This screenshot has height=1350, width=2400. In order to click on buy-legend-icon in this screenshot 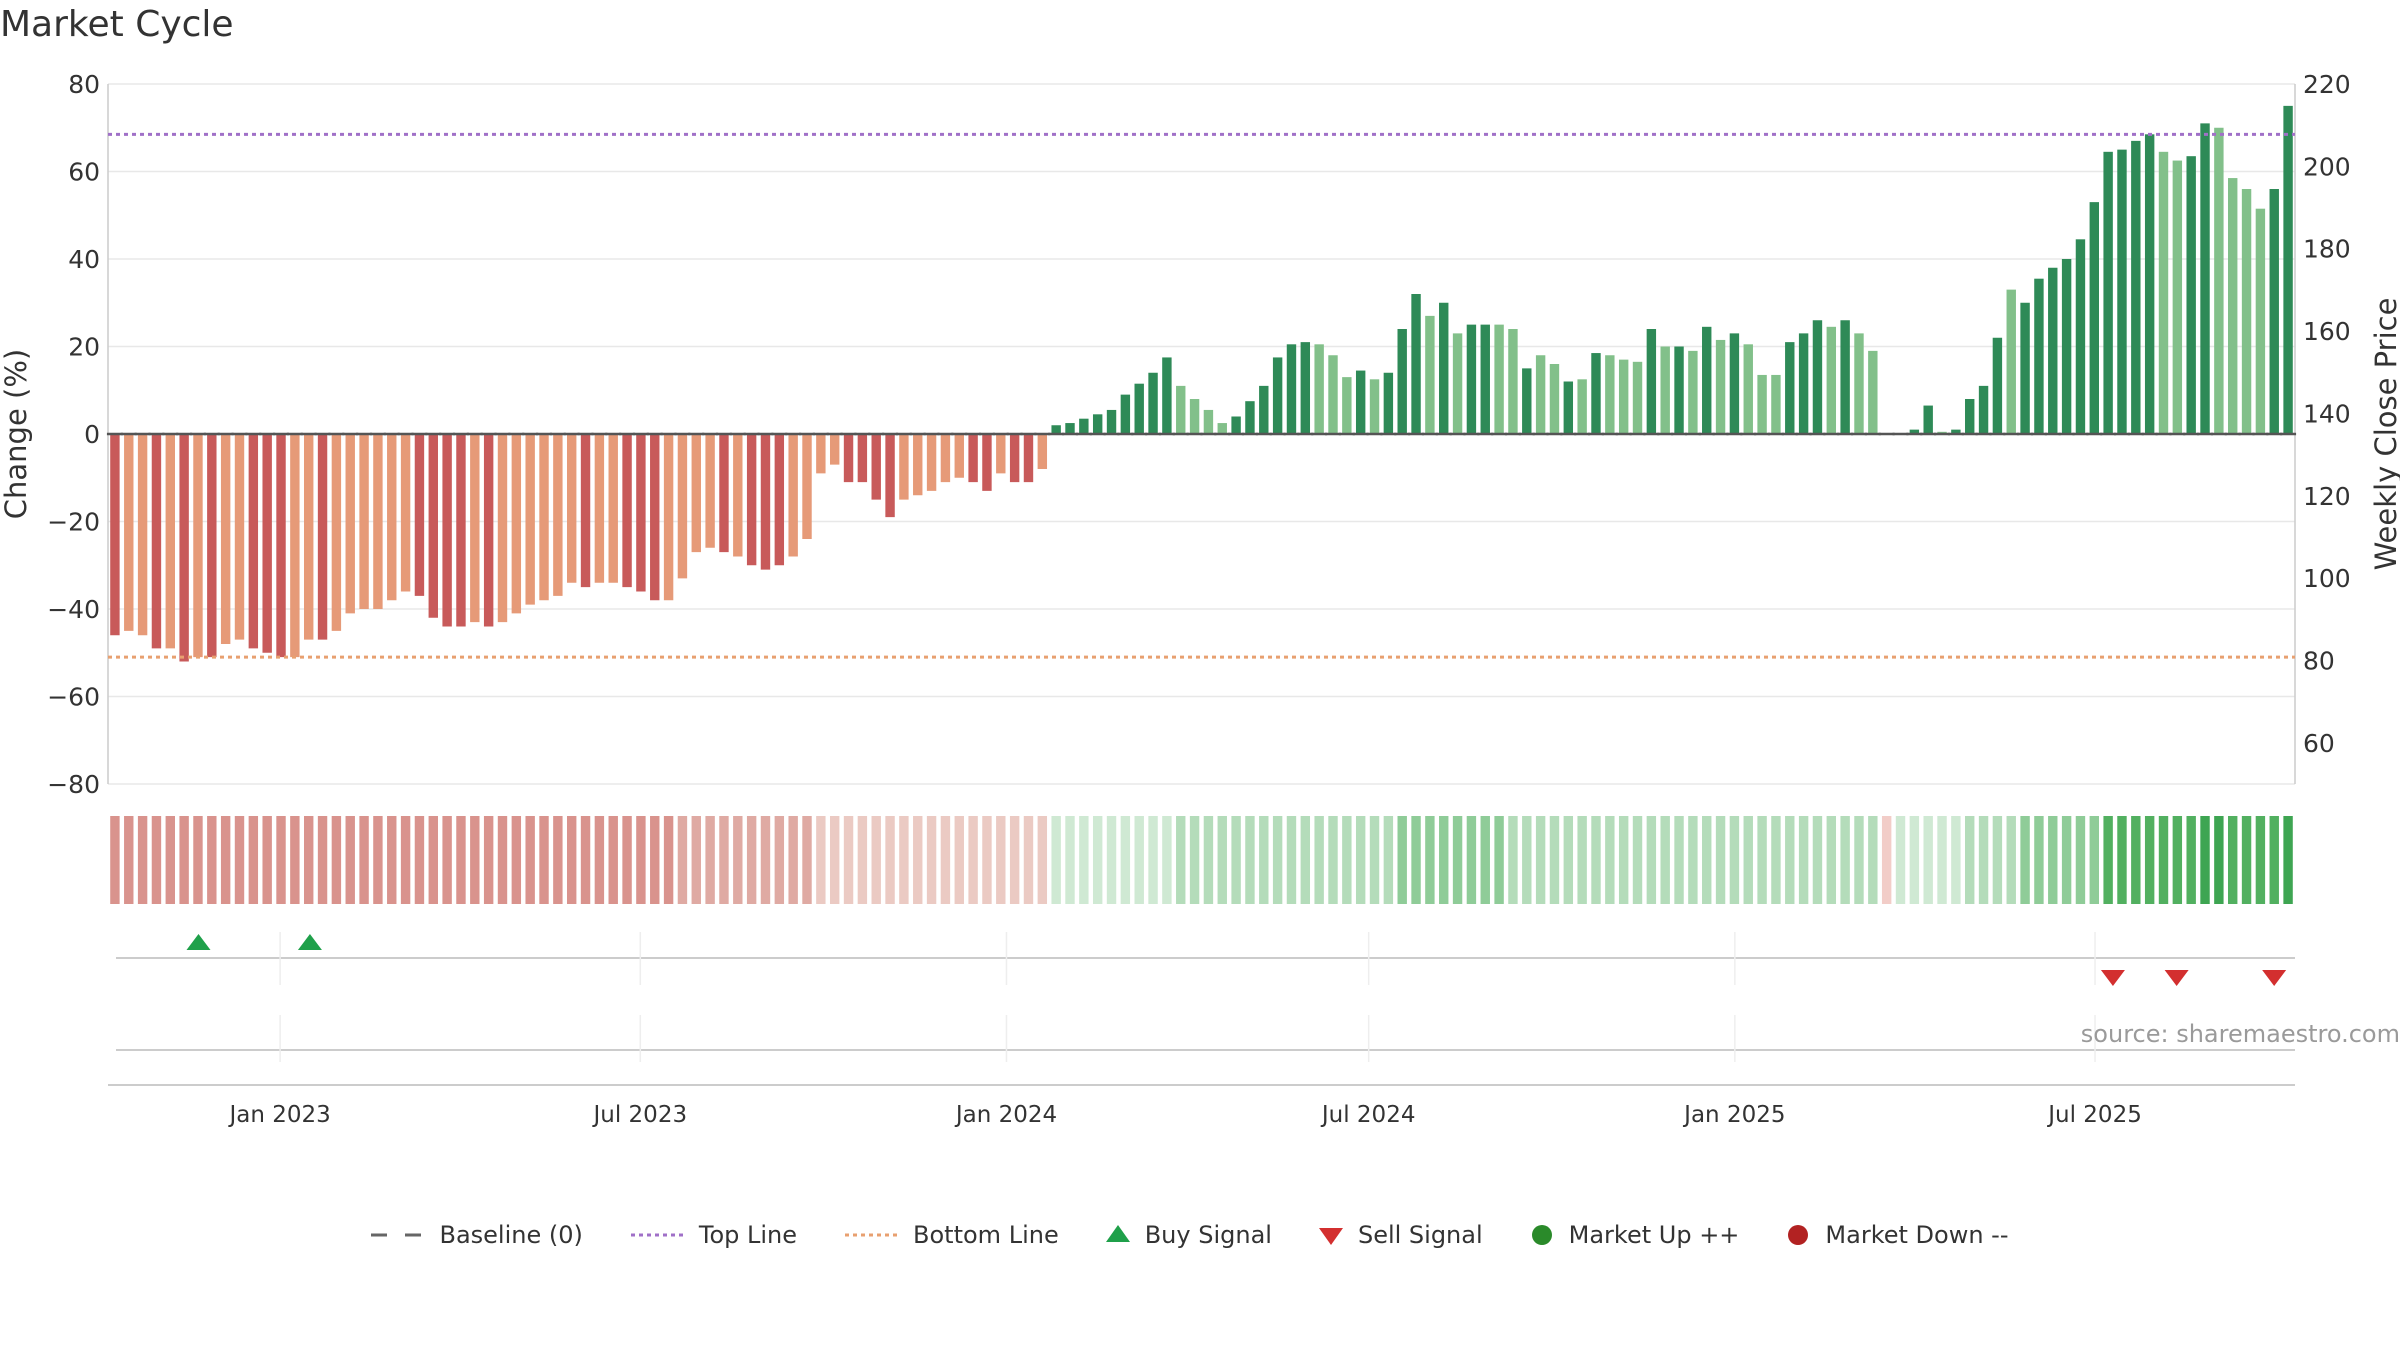, I will do `click(1117, 1233)`.